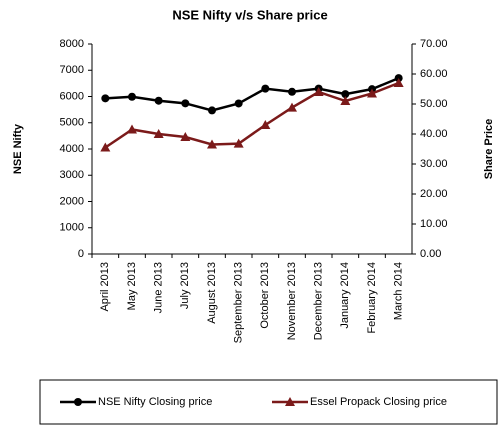 Image resolution: width=501 pixels, height=428 pixels. What do you see at coordinates (434, 224) in the screenshot?
I see `y2-tick-label: 10.00` at bounding box center [434, 224].